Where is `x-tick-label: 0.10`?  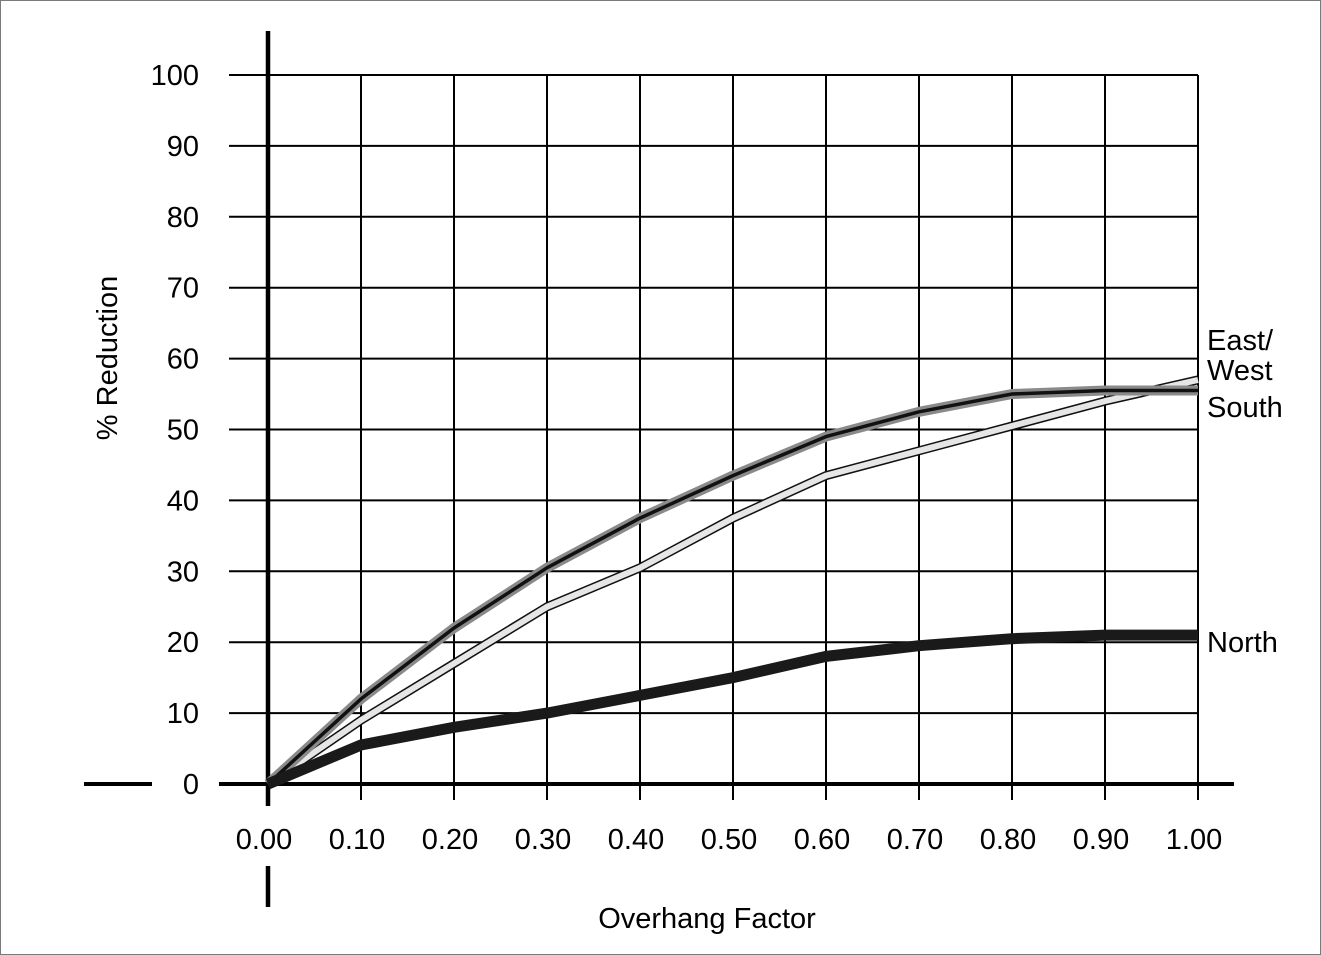
x-tick-label: 0.10 is located at coordinates (357, 840).